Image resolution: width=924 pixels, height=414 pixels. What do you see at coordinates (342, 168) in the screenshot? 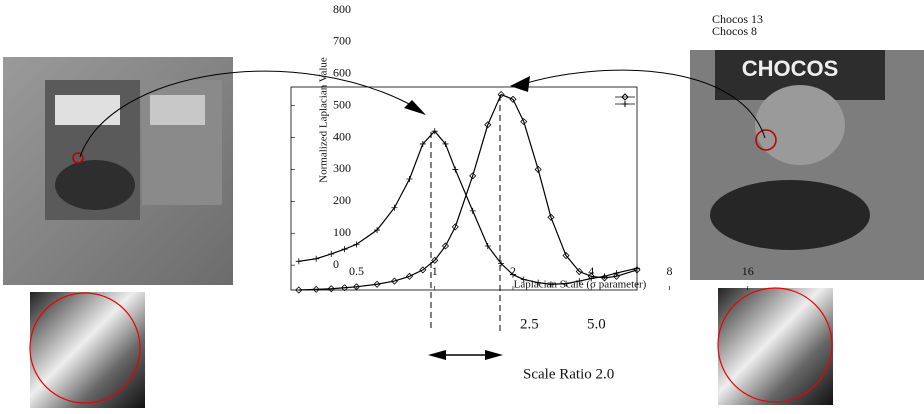
I see `y-tick-label: 300` at bounding box center [342, 168].